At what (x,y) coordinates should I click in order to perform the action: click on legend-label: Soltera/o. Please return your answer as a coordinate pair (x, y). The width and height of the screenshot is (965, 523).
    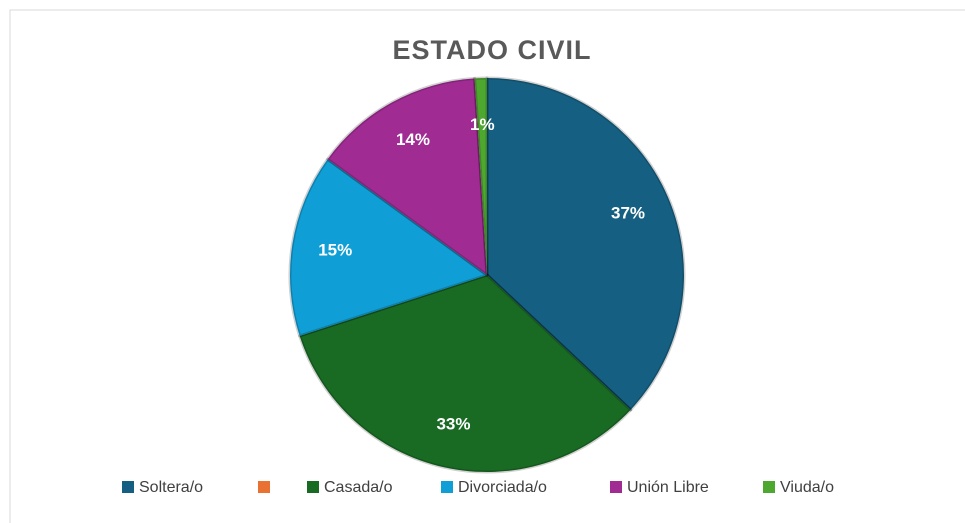
    Looking at the image, I should click on (171, 487).